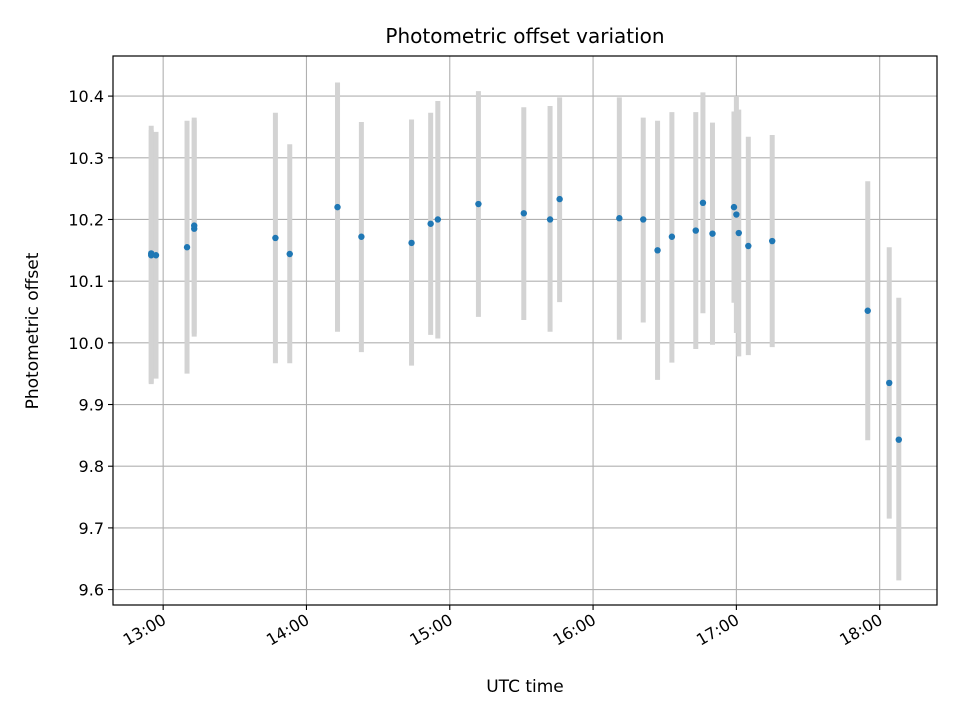 The width and height of the screenshot is (960, 720). I want to click on y-tick-label: 10.2, so click(86, 219).